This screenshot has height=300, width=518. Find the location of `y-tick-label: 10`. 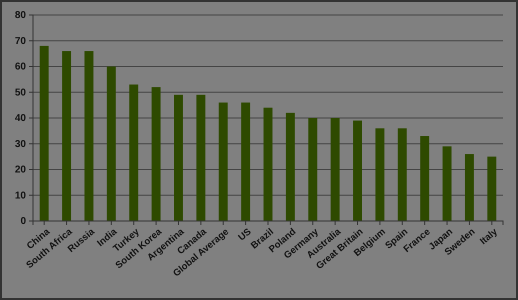

y-tick-label: 10 is located at coordinates (20, 196).